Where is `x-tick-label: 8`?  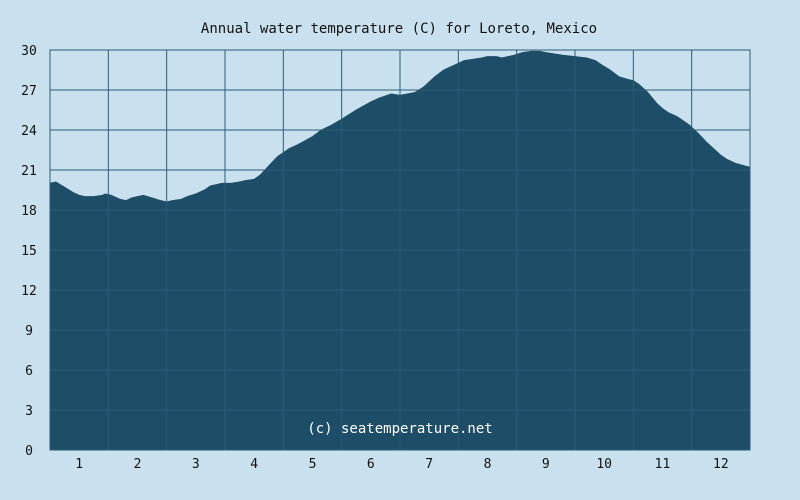 x-tick-label: 8 is located at coordinates (488, 464).